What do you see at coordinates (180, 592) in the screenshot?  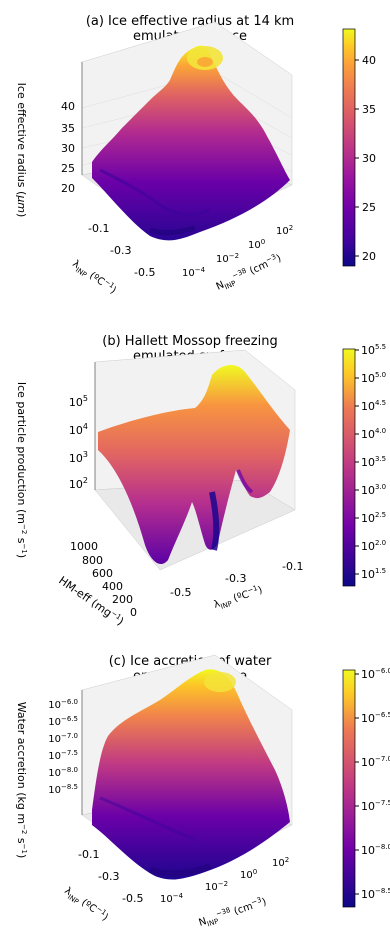 I see `x-tick-b-0: -0.5` at bounding box center [180, 592].